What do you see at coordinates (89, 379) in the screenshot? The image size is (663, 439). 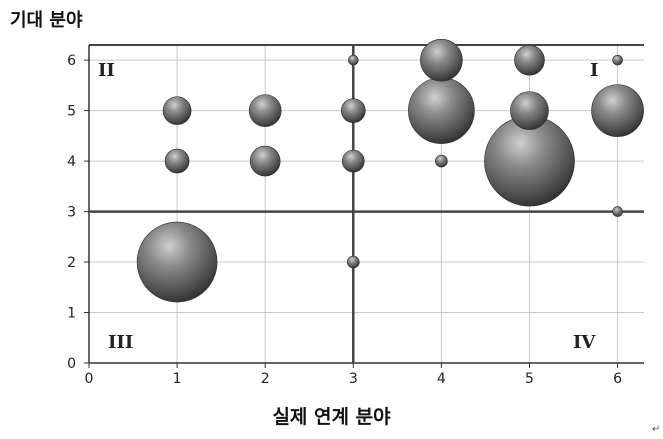 I see `x-tick-label: 0` at bounding box center [89, 379].